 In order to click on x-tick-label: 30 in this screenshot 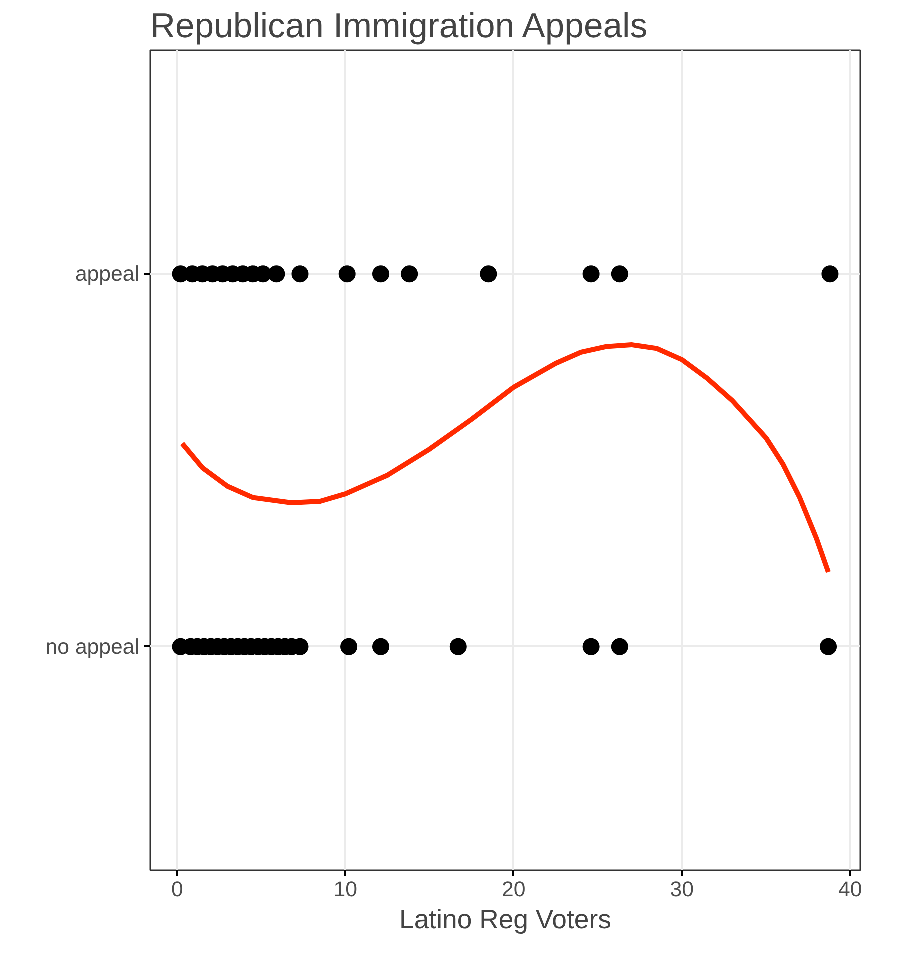, I will do `click(682, 890)`.